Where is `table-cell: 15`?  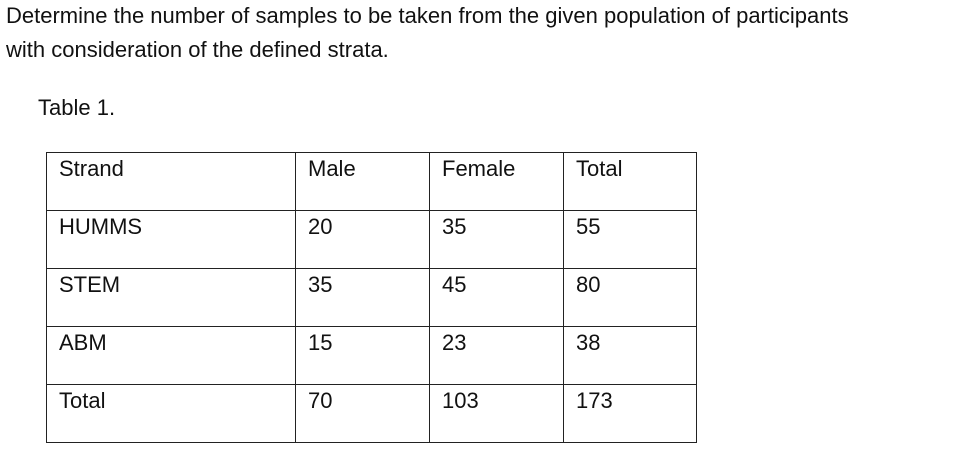 table-cell: 15 is located at coordinates (362, 355).